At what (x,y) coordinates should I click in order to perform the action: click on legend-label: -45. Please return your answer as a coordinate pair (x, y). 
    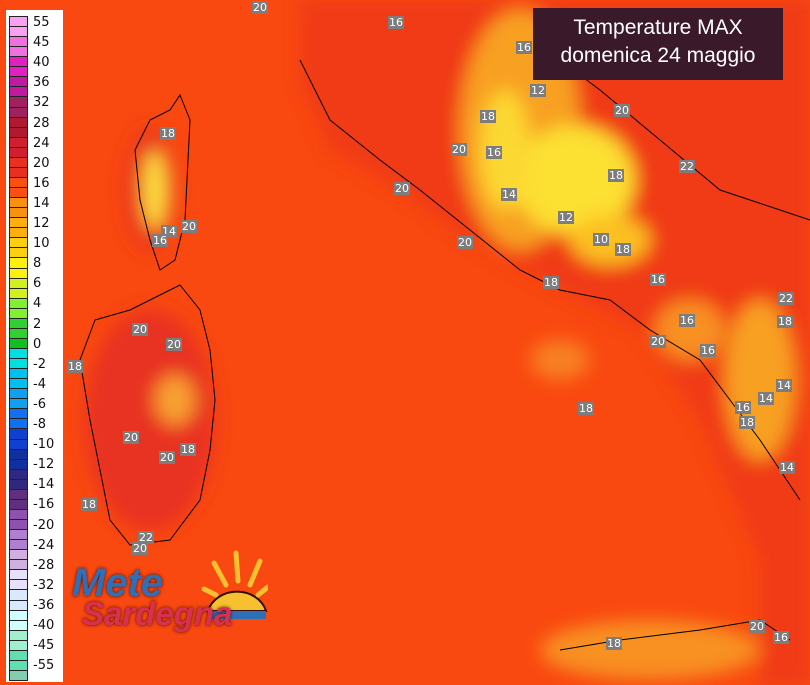
    Looking at the image, I should click on (44, 646).